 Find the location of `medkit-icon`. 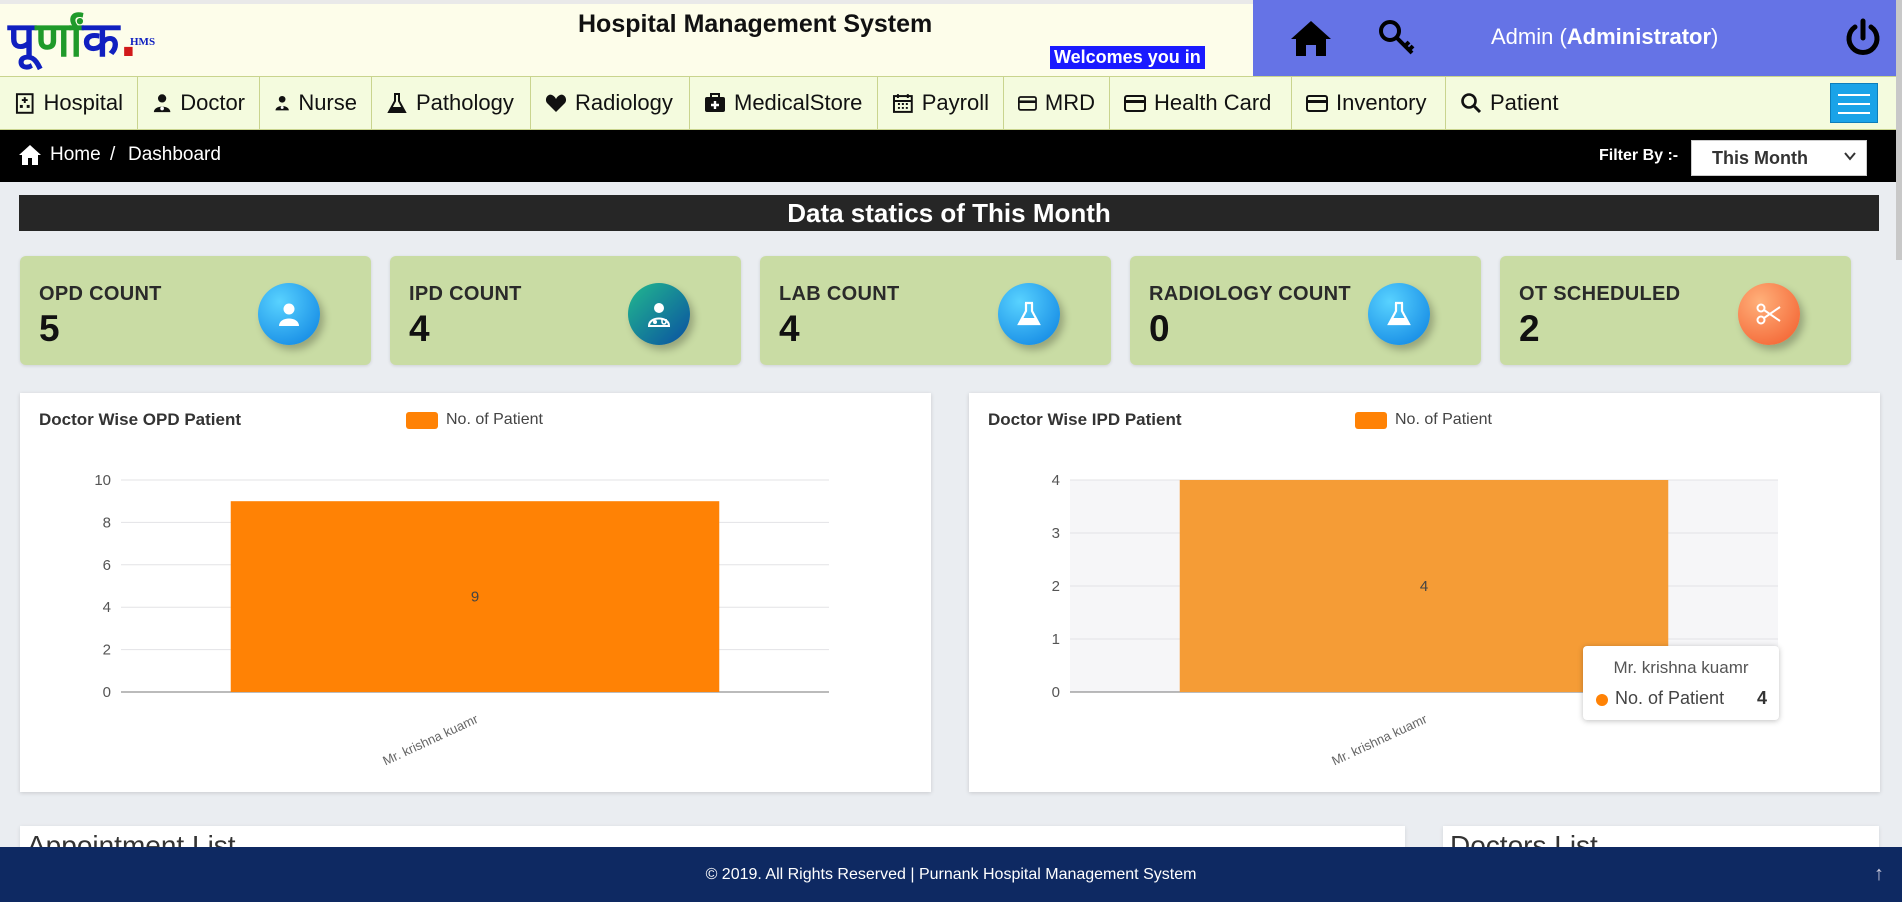

medkit-icon is located at coordinates (715, 102).